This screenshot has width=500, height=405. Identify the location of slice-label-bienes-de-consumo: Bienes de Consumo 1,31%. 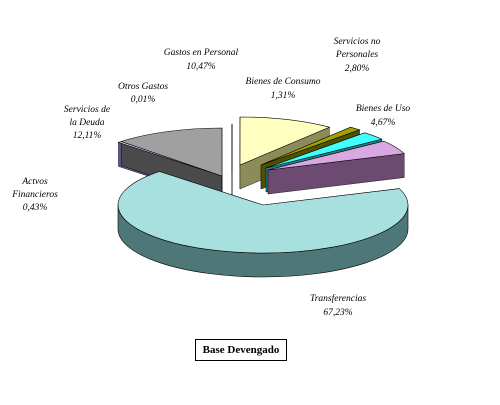
(283, 89).